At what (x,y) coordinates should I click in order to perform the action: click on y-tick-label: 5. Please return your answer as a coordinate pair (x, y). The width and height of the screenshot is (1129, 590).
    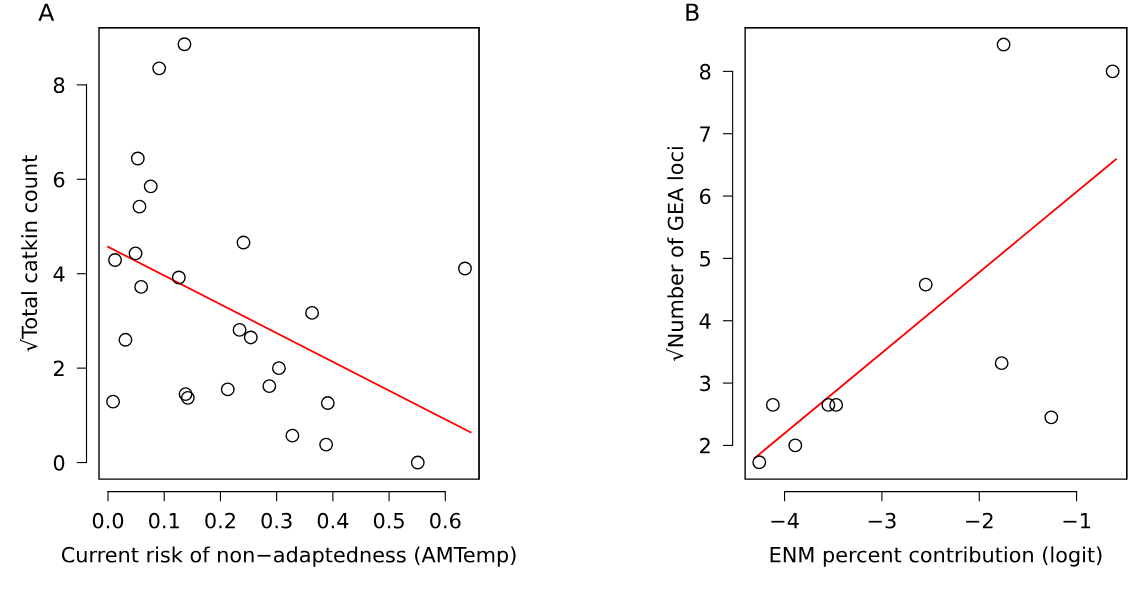
    Looking at the image, I should click on (705, 259).